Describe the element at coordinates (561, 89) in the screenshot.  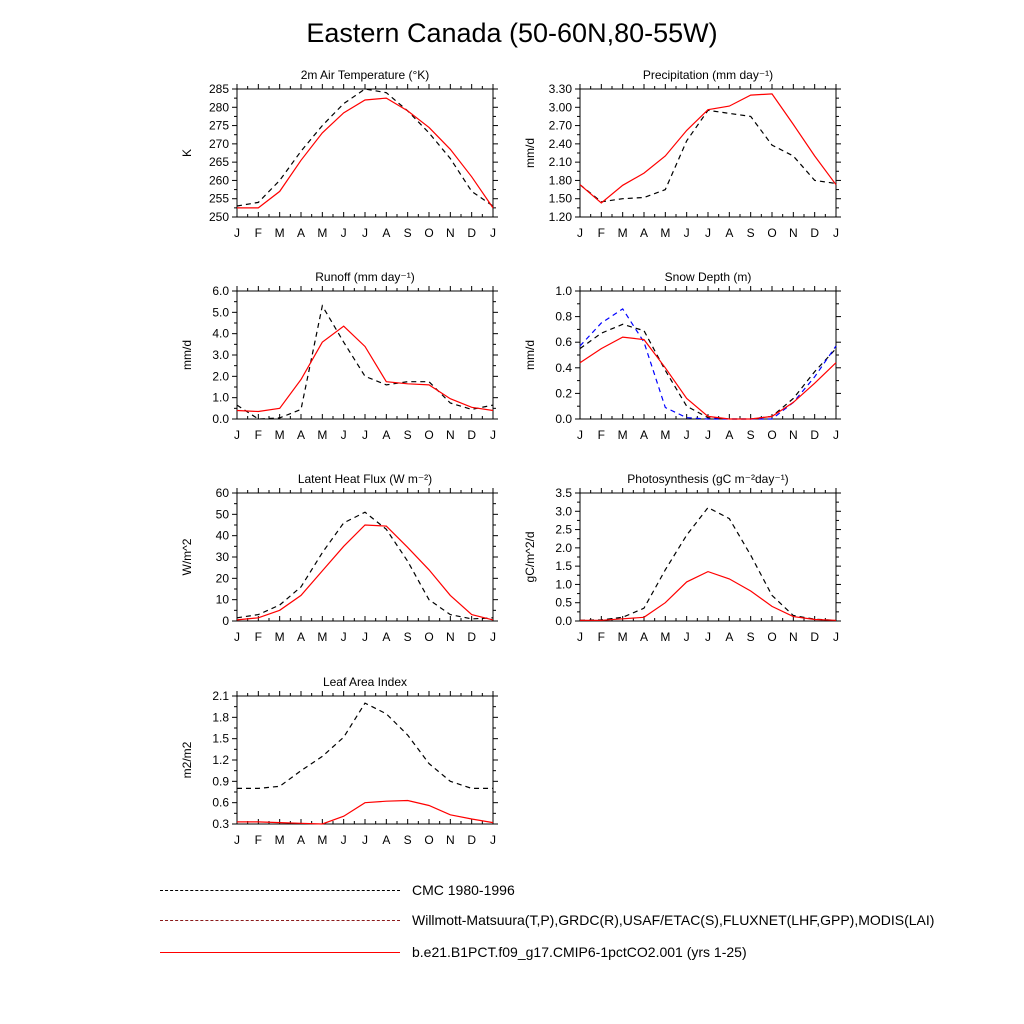
I see `precipitation-y-tick-label: 3.30` at that location.